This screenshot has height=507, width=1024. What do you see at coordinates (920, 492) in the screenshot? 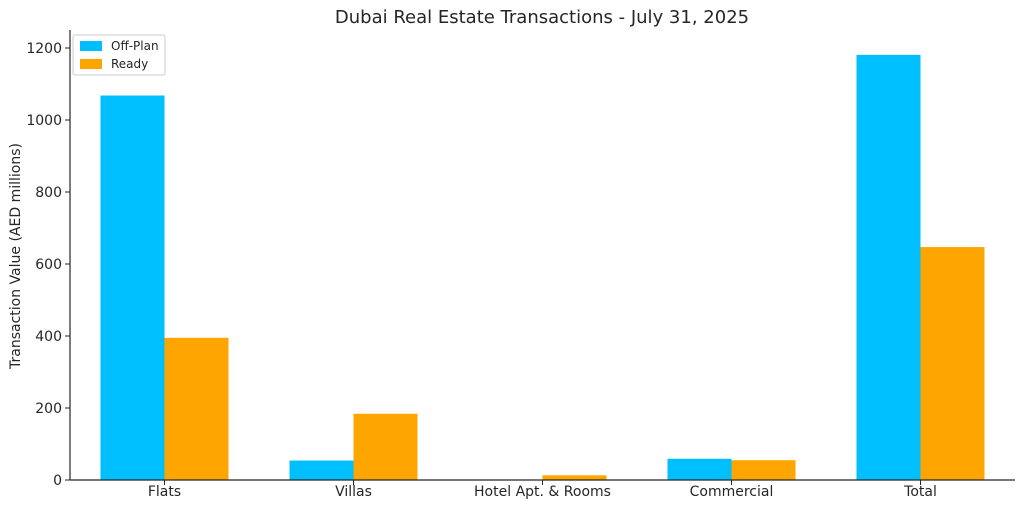
I see `x-tick-label: Total` at bounding box center [920, 492].